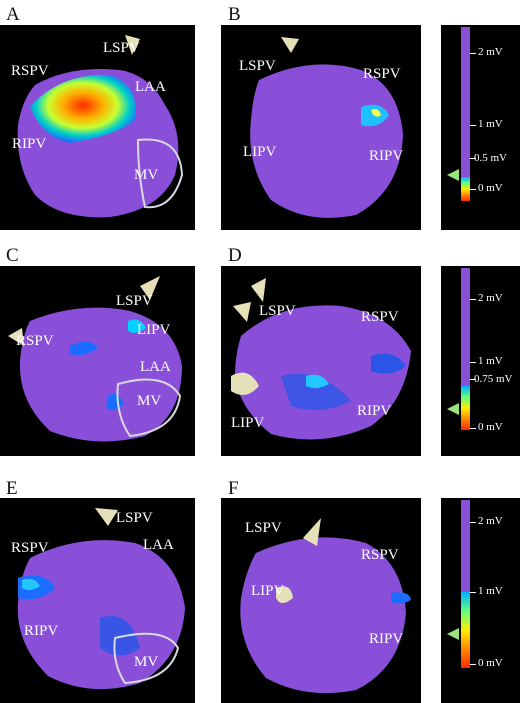 The image size is (520, 703). I want to click on color-scale-top: 2 mV 1 mV 0.5 mV 0 mV, so click(480, 127).